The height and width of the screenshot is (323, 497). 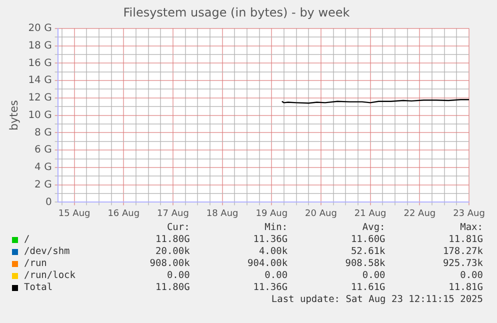 What do you see at coordinates (173, 213) in the screenshot?
I see `x-tick-label: 17 Aug` at bounding box center [173, 213].